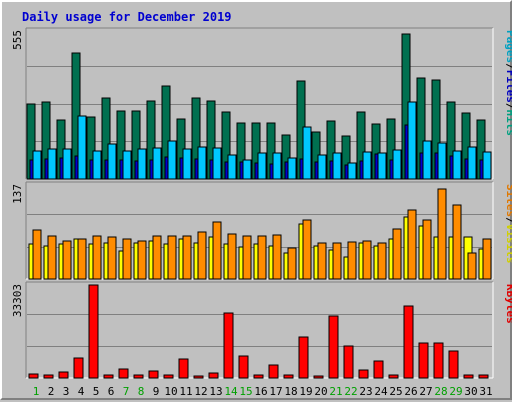 This screenshot has width=512, height=402. Describe the element at coordinates (335, 391) in the screenshot. I see `day-label-21: 21` at that location.